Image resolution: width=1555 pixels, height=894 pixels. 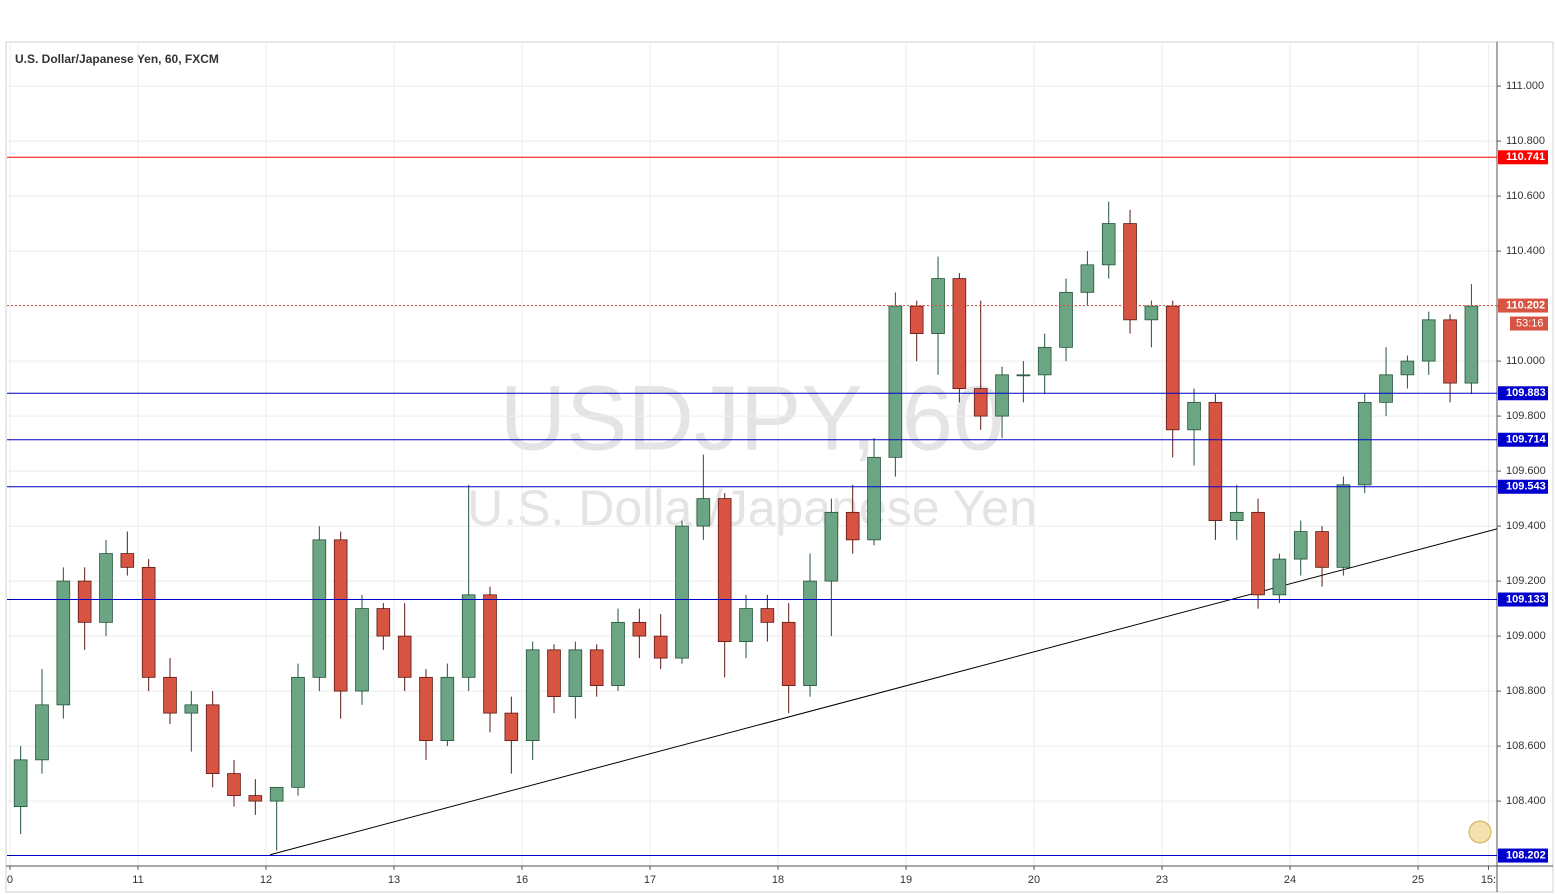 I want to click on y-tick-label: 110.800, so click(x=1525, y=141).